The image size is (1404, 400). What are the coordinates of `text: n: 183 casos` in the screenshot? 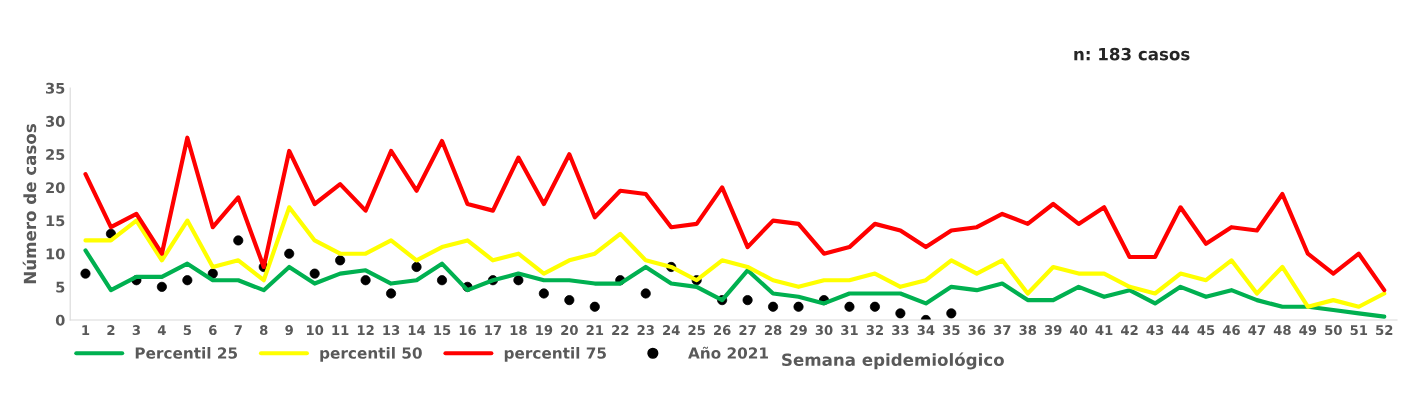 It's located at (1132, 54).